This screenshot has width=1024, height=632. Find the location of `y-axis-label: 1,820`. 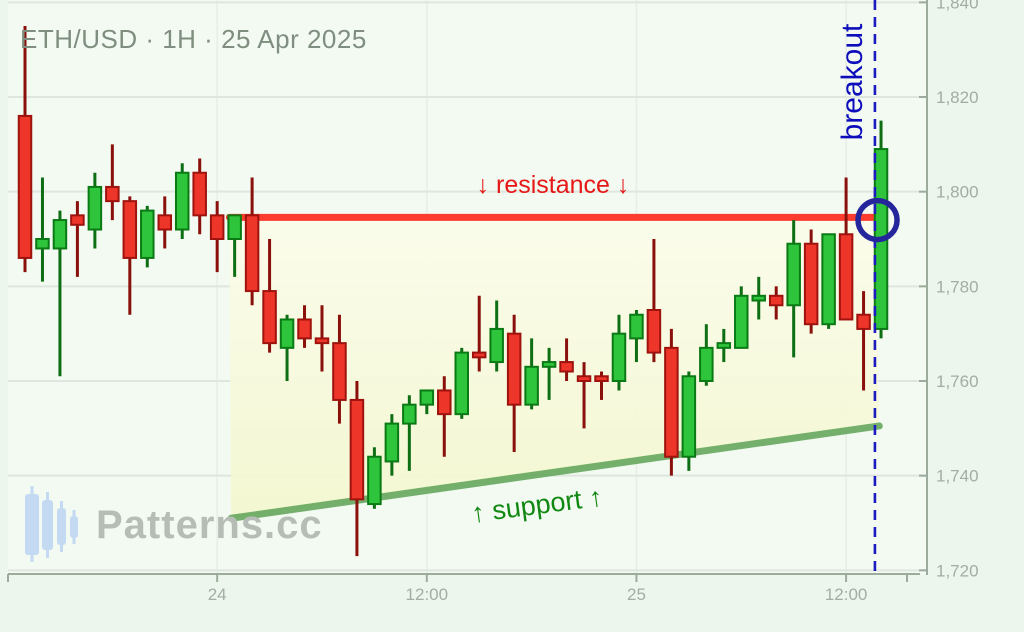

y-axis-label: 1,820 is located at coordinates (957, 97).